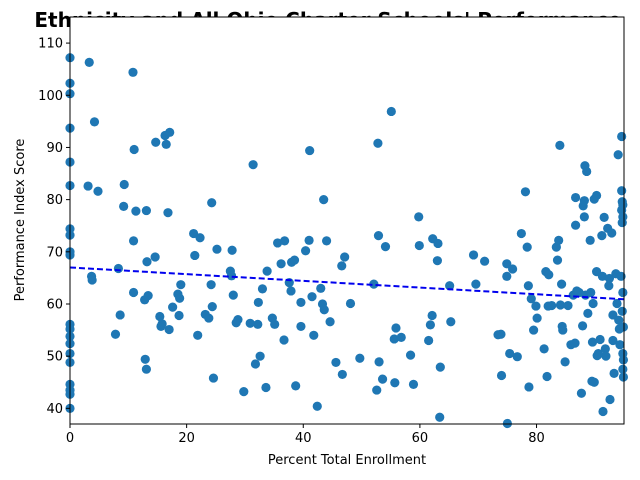  I want to click on y-tick-label: 100, so click(50, 96).